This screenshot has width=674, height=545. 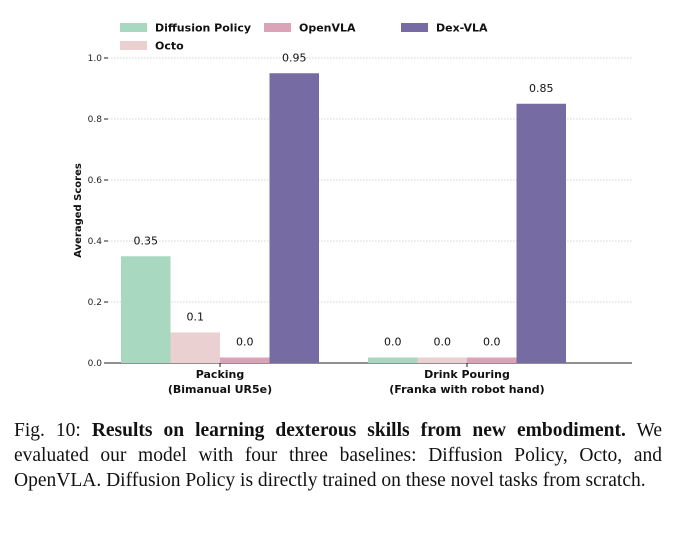 I want to click on bar-value-label: 0.35, so click(x=146, y=240).